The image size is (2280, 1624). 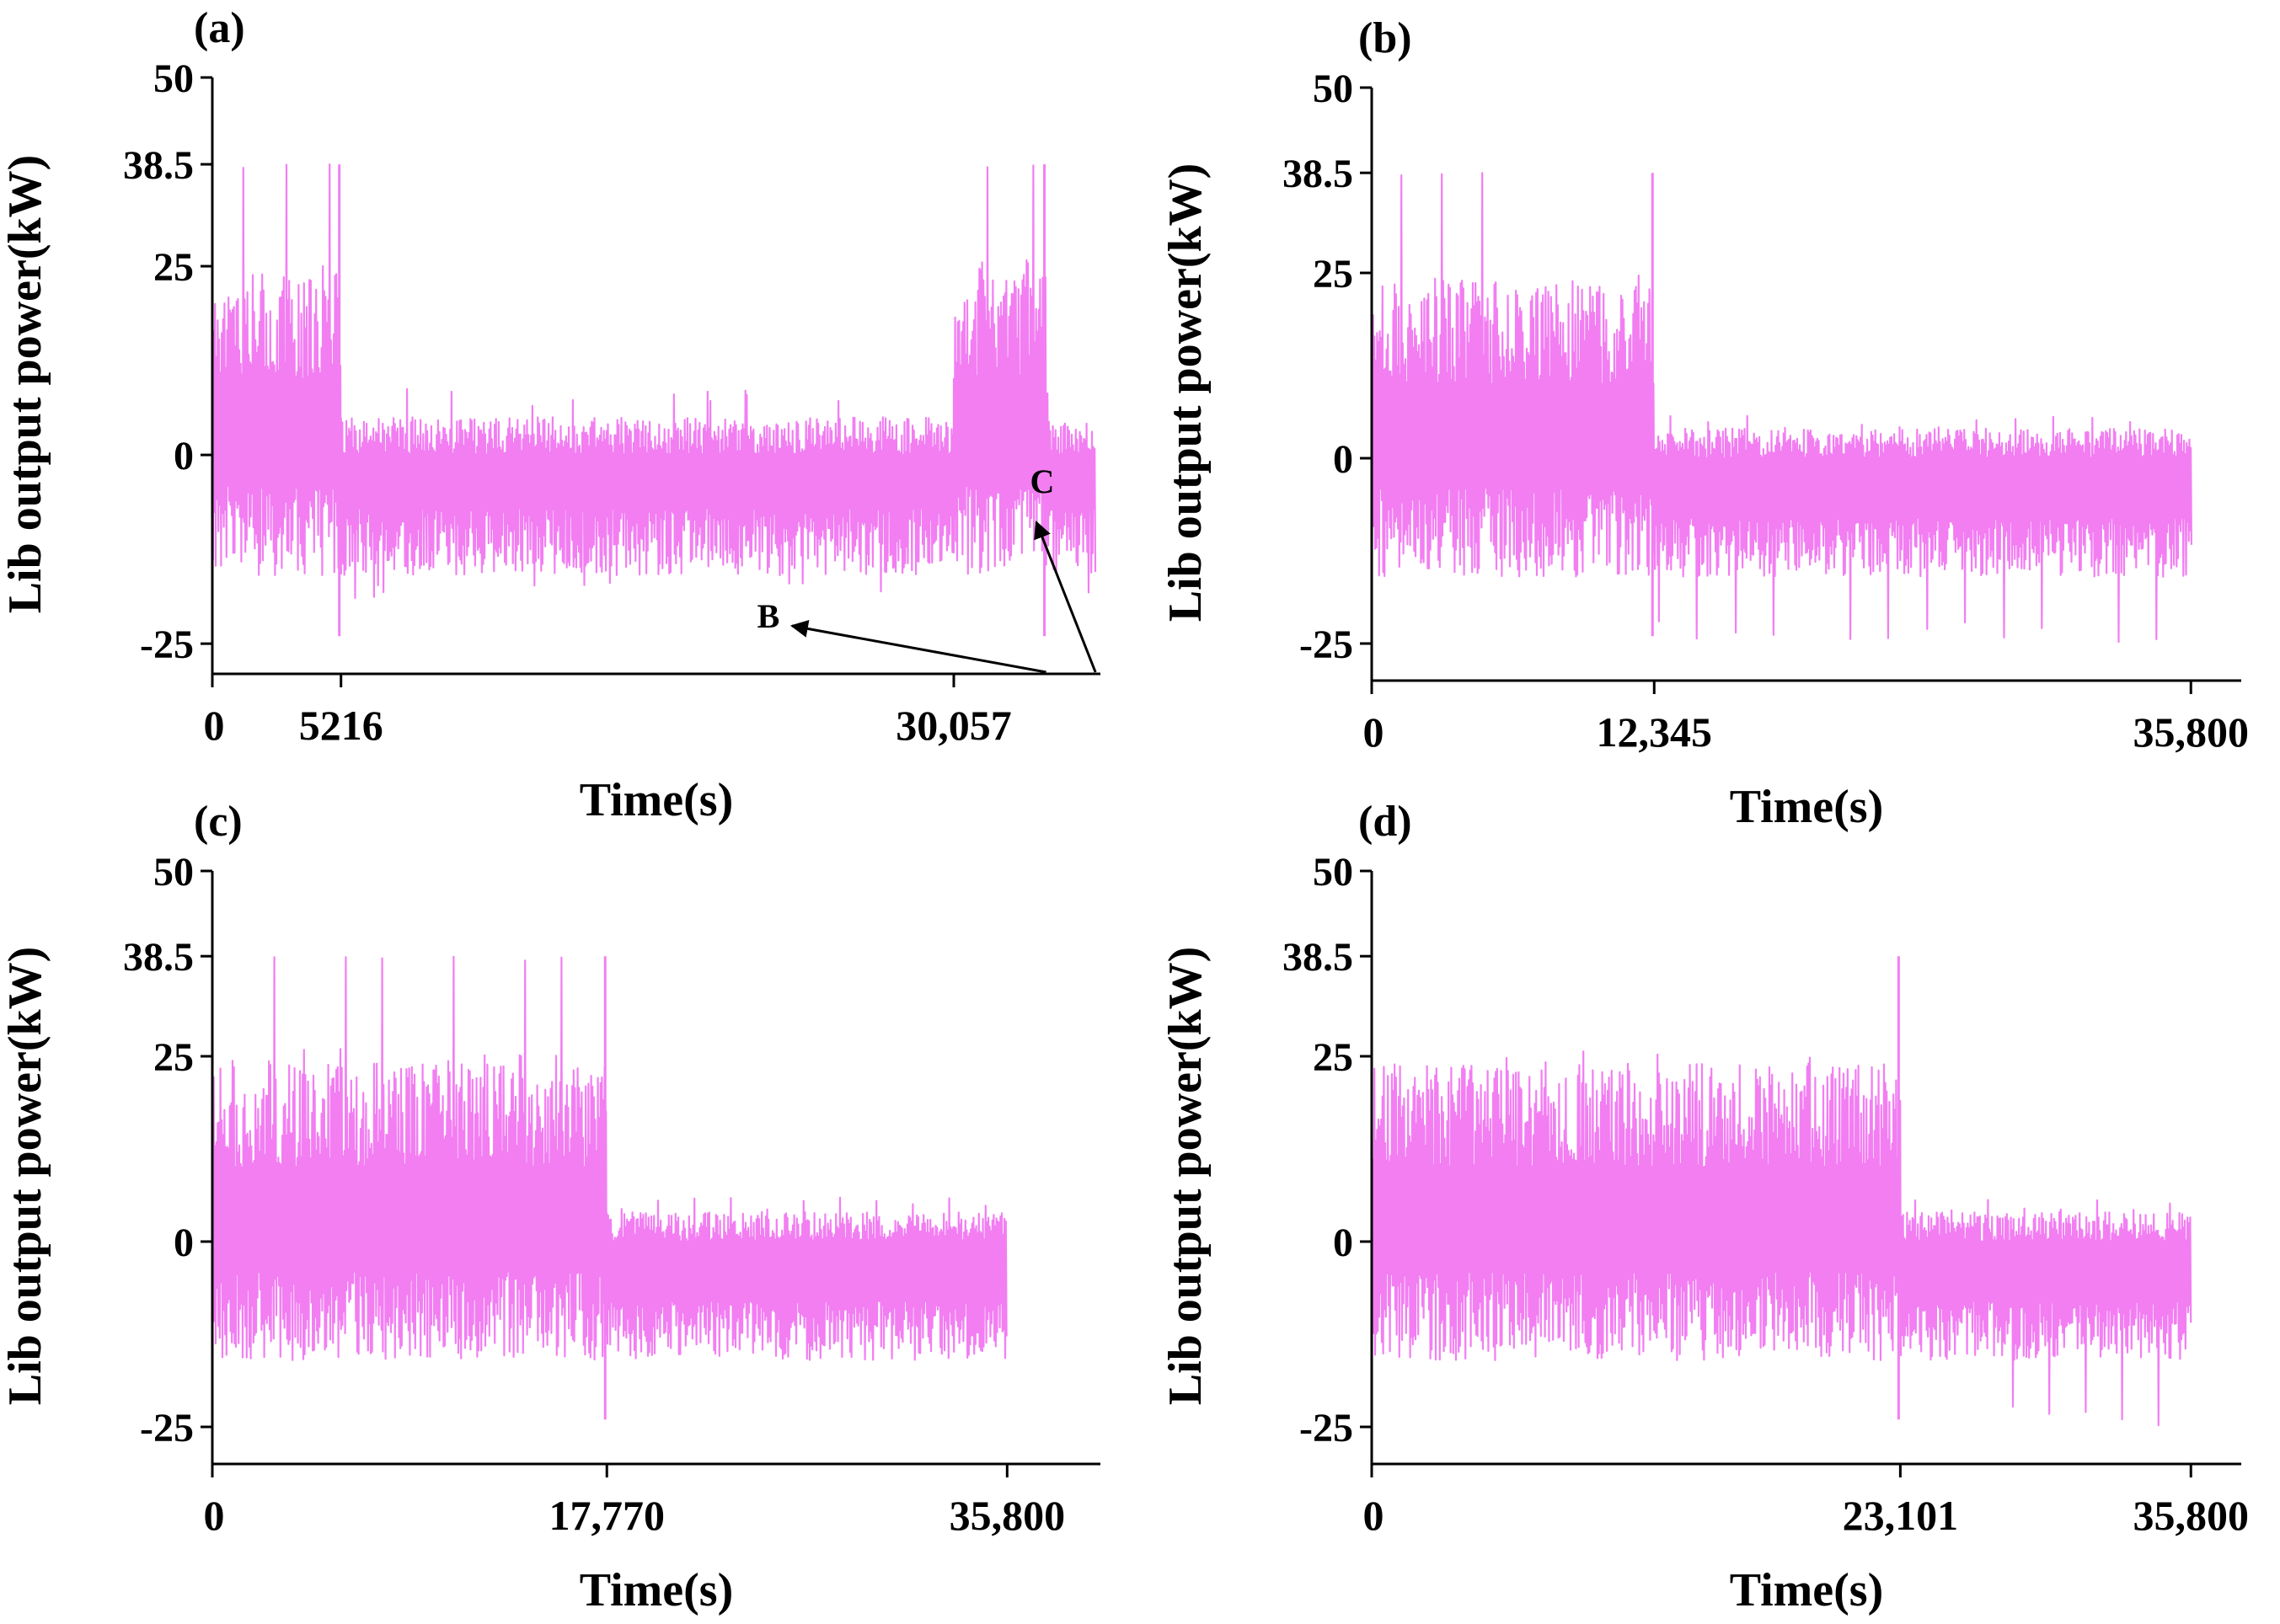 I want to click on x-tick-label: 17,770, so click(x=607, y=1515).